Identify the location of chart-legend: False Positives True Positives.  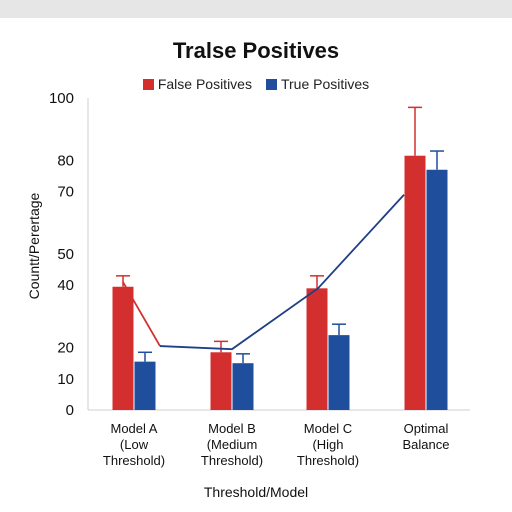
(256, 84).